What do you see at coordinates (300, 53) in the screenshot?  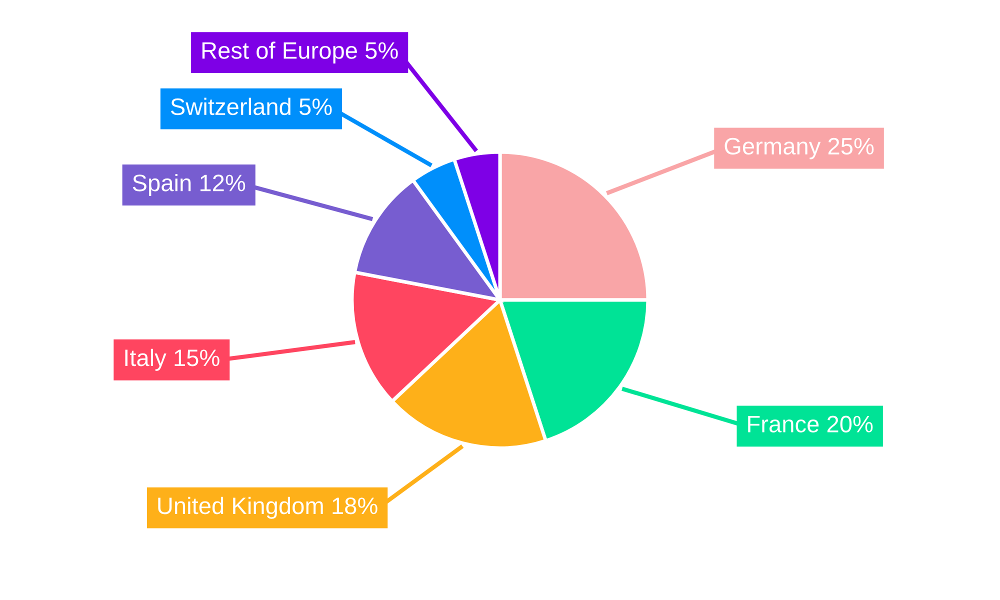 I see `slice-label: Rest of Europe 5%` at bounding box center [300, 53].